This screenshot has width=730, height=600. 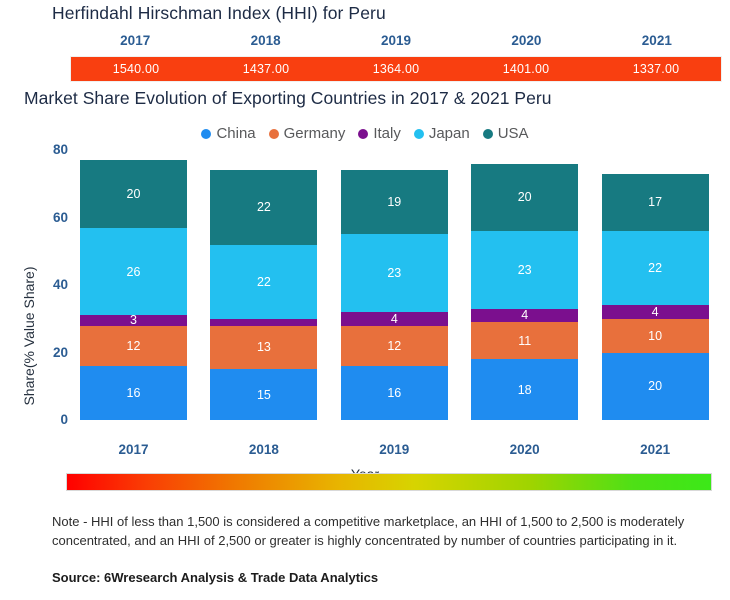 I want to click on hhi-year-label: 2017, so click(x=135, y=40).